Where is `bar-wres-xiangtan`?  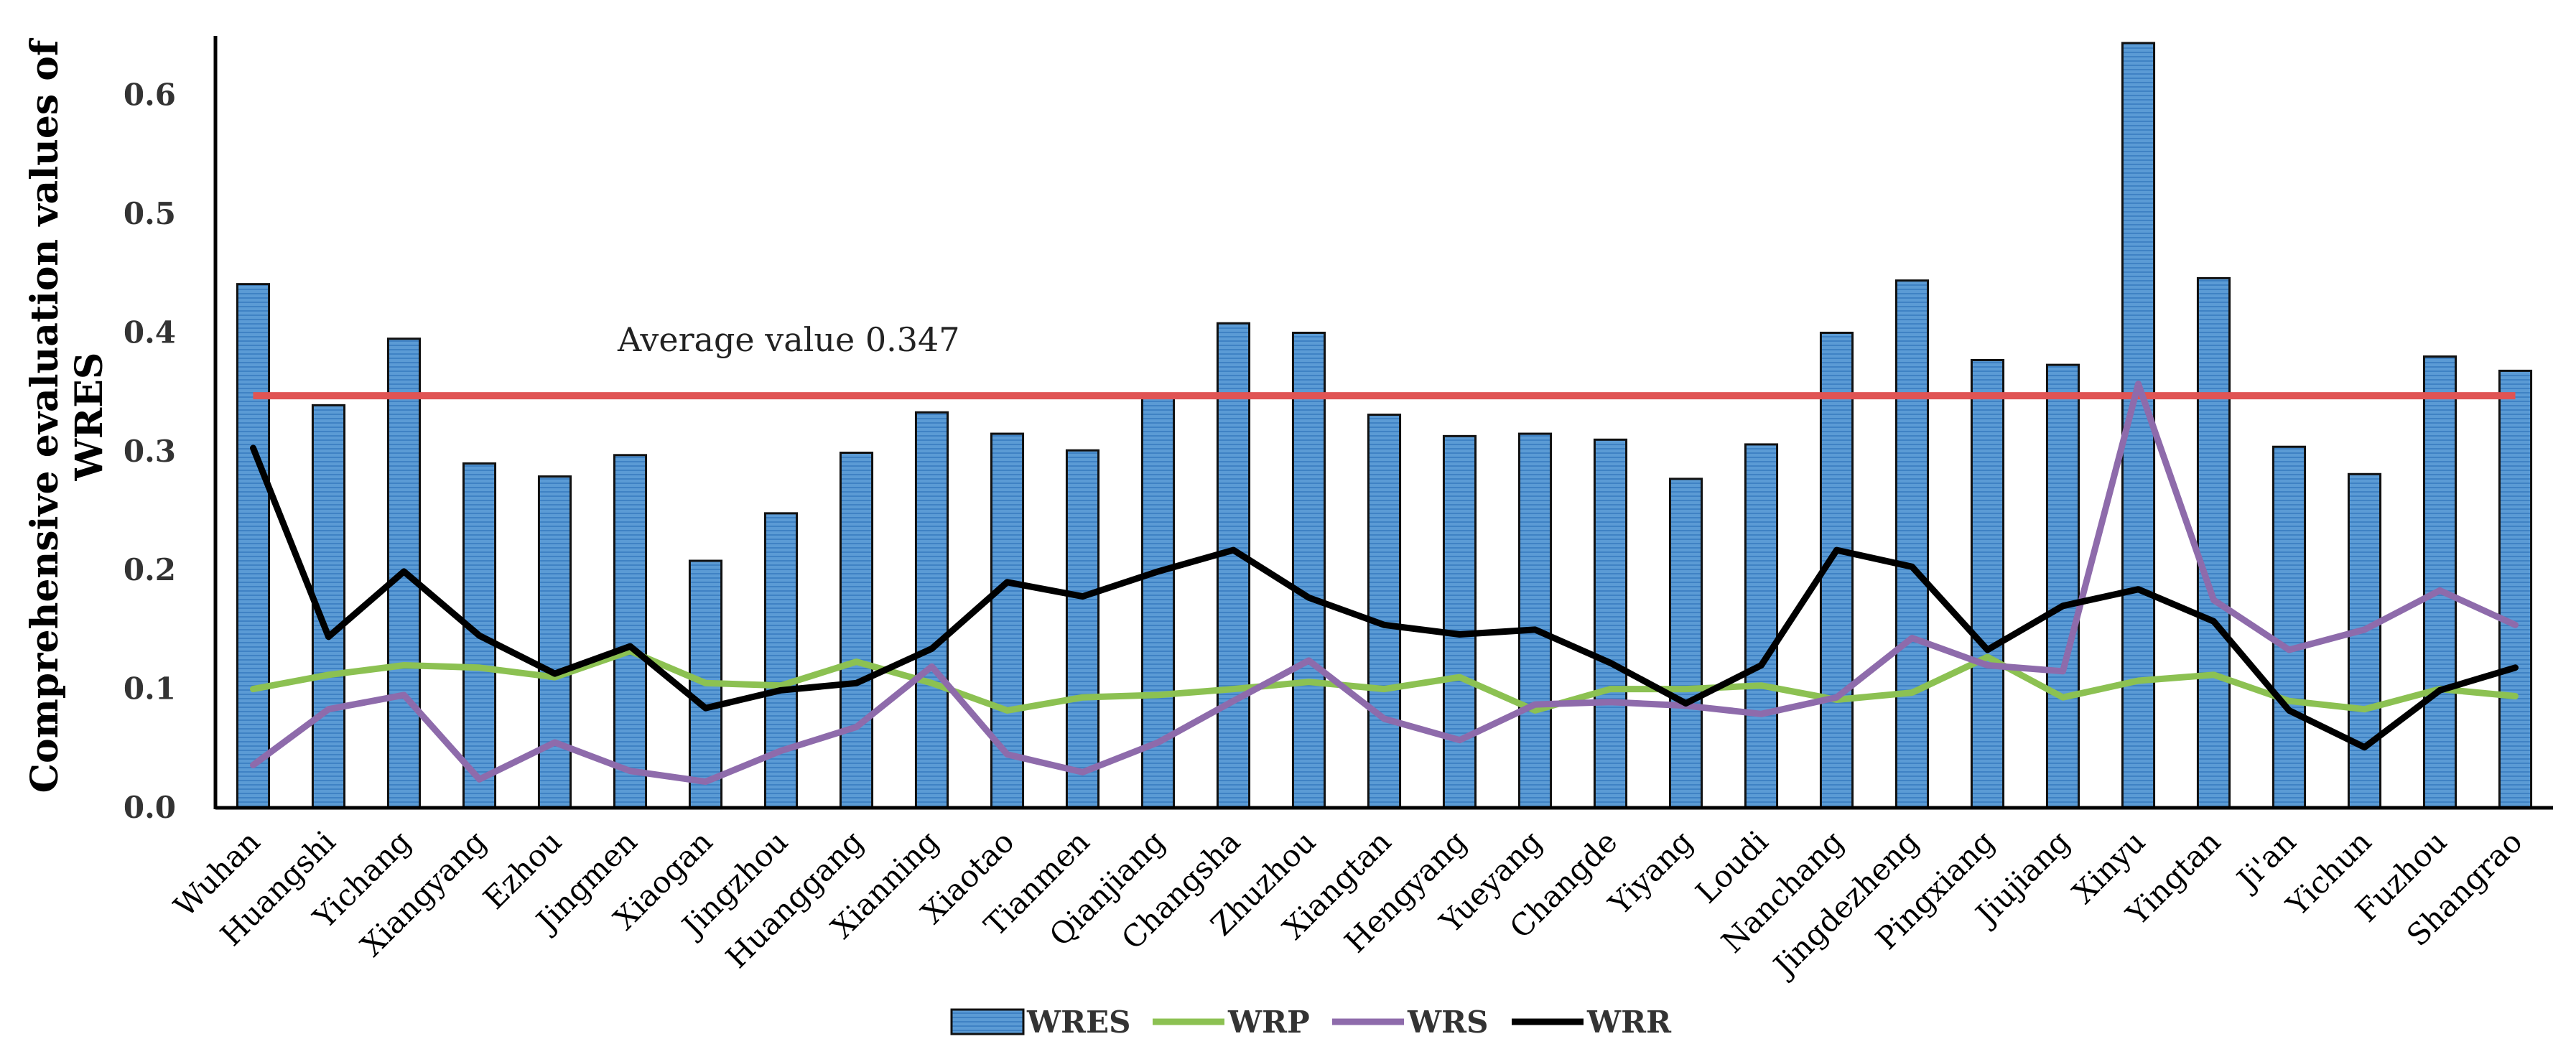 bar-wres-xiangtan is located at coordinates (1384, 611).